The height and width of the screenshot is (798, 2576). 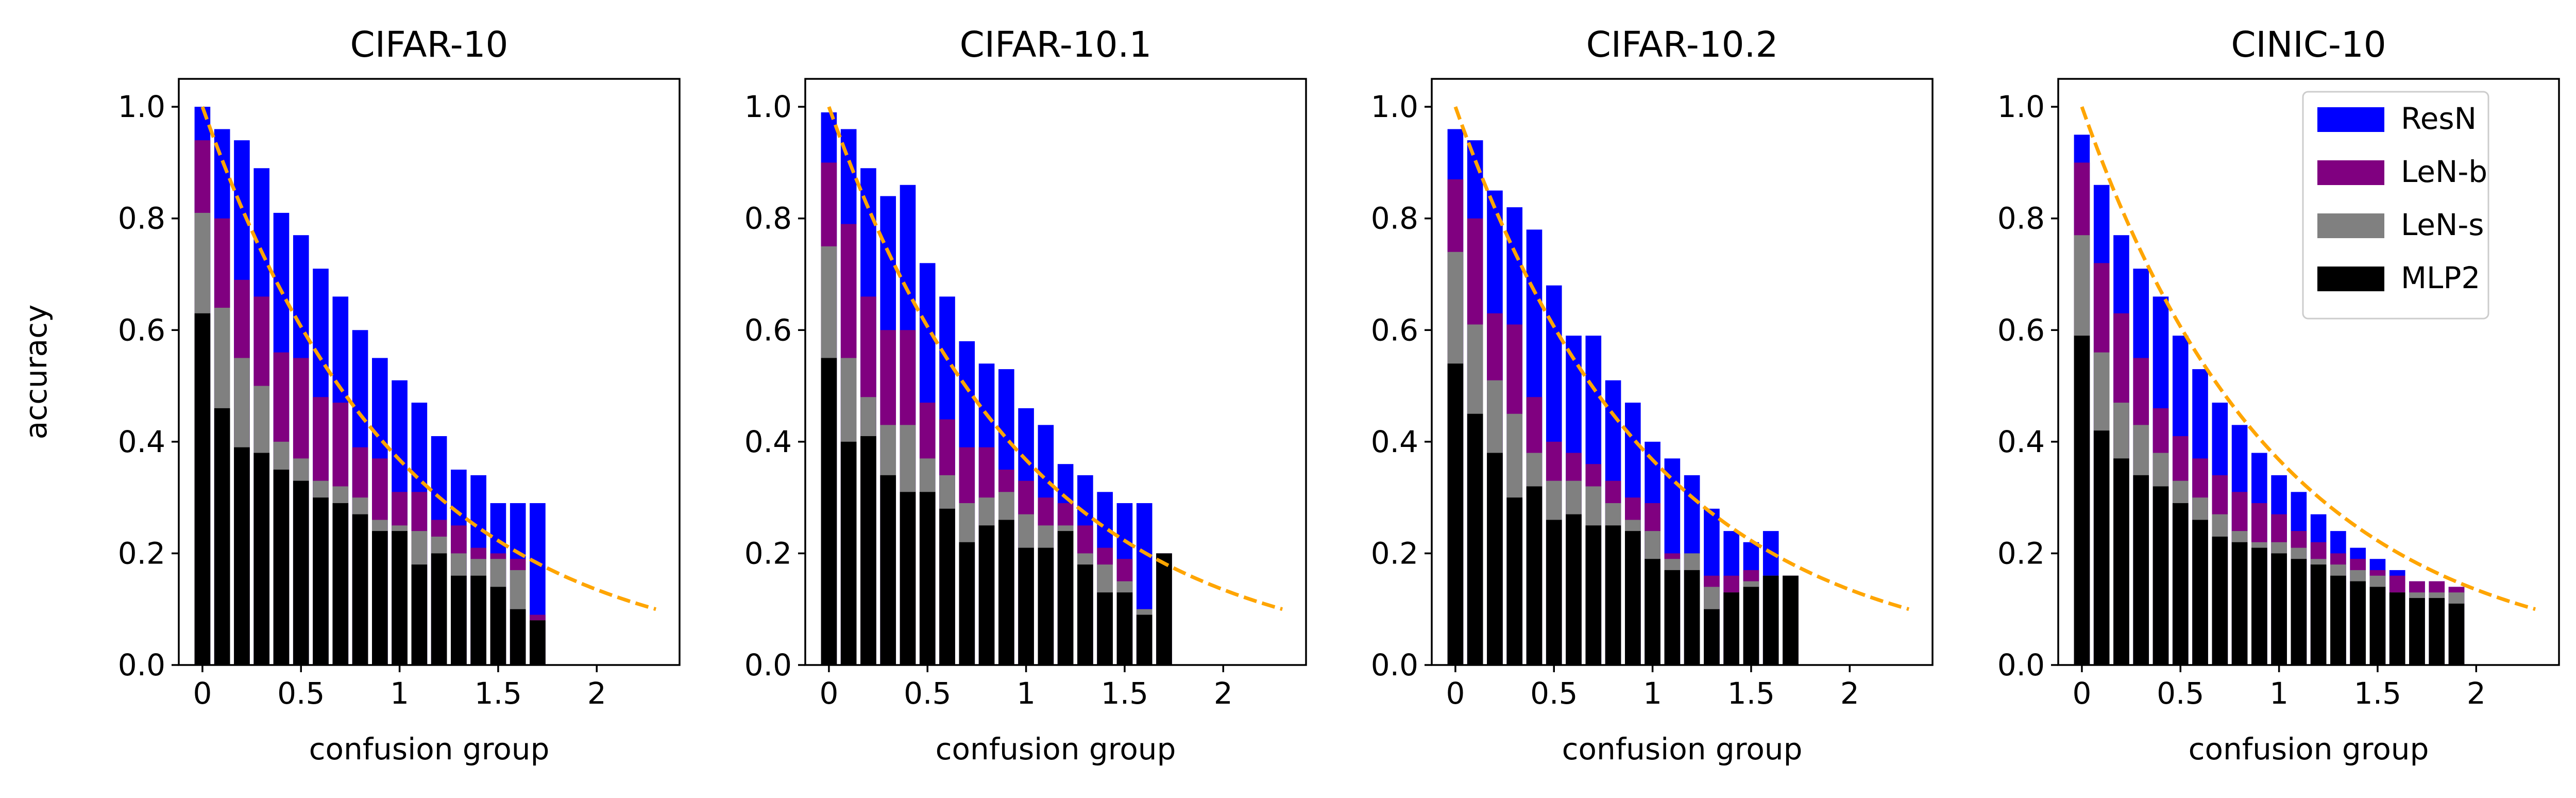 I want to click on x-tick-label: 0, so click(x=2081, y=693).